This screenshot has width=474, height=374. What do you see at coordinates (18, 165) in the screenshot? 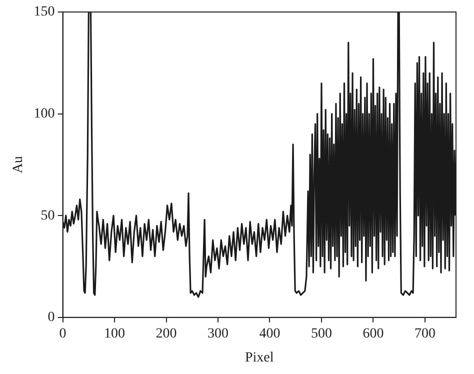
I see `y-axis-title: Au` at bounding box center [18, 165].